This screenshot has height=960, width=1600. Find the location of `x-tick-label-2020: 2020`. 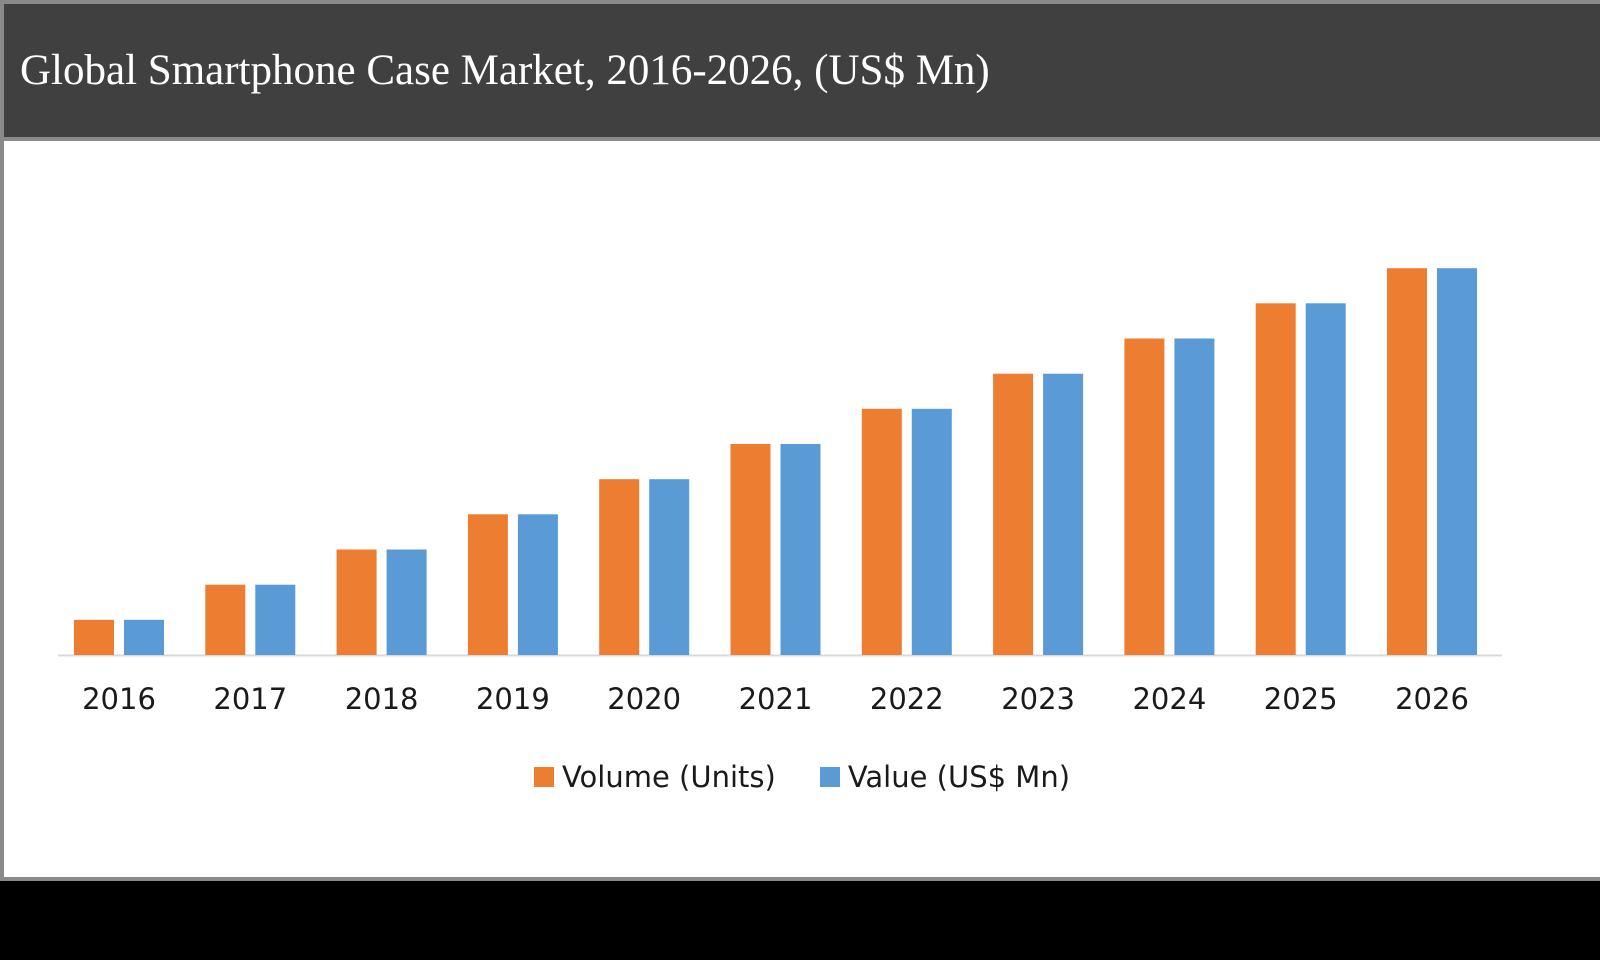

x-tick-label-2020: 2020 is located at coordinates (644, 699).